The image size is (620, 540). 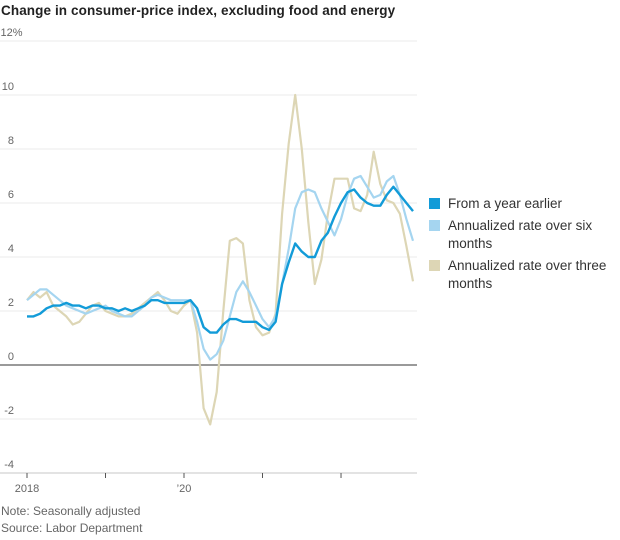 I want to click on legend-item-0: From a year earlier, so click(x=518, y=204).